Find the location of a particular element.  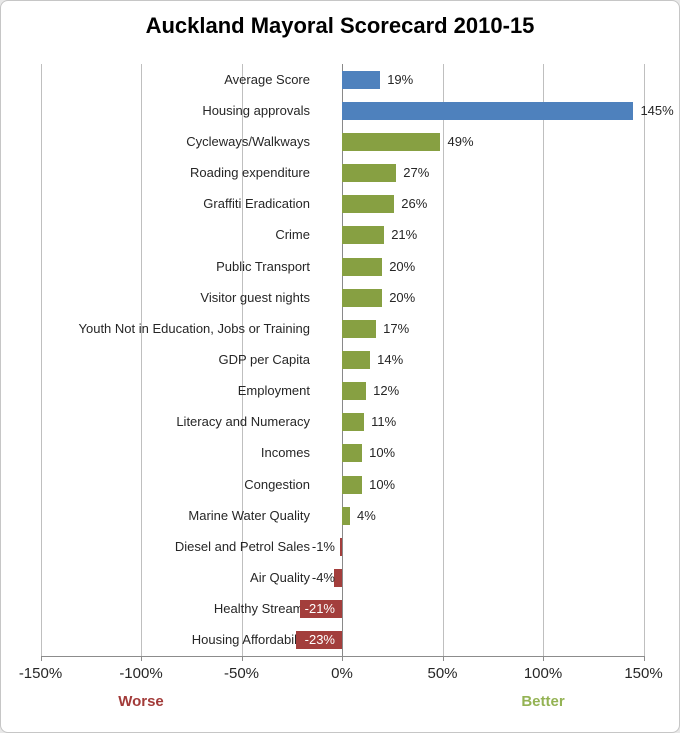

value-label: -21% is located at coordinates (319, 609).